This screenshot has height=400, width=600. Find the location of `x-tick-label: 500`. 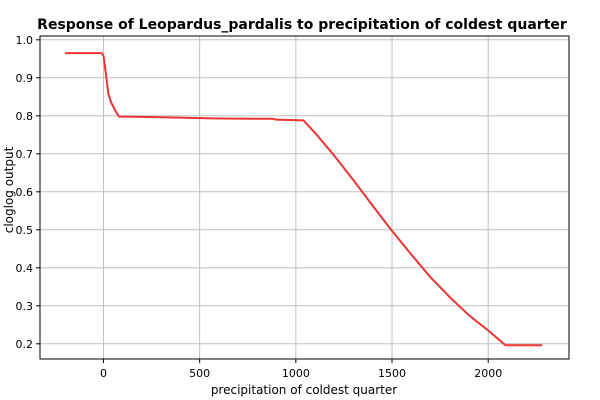

x-tick-label: 500 is located at coordinates (199, 373).